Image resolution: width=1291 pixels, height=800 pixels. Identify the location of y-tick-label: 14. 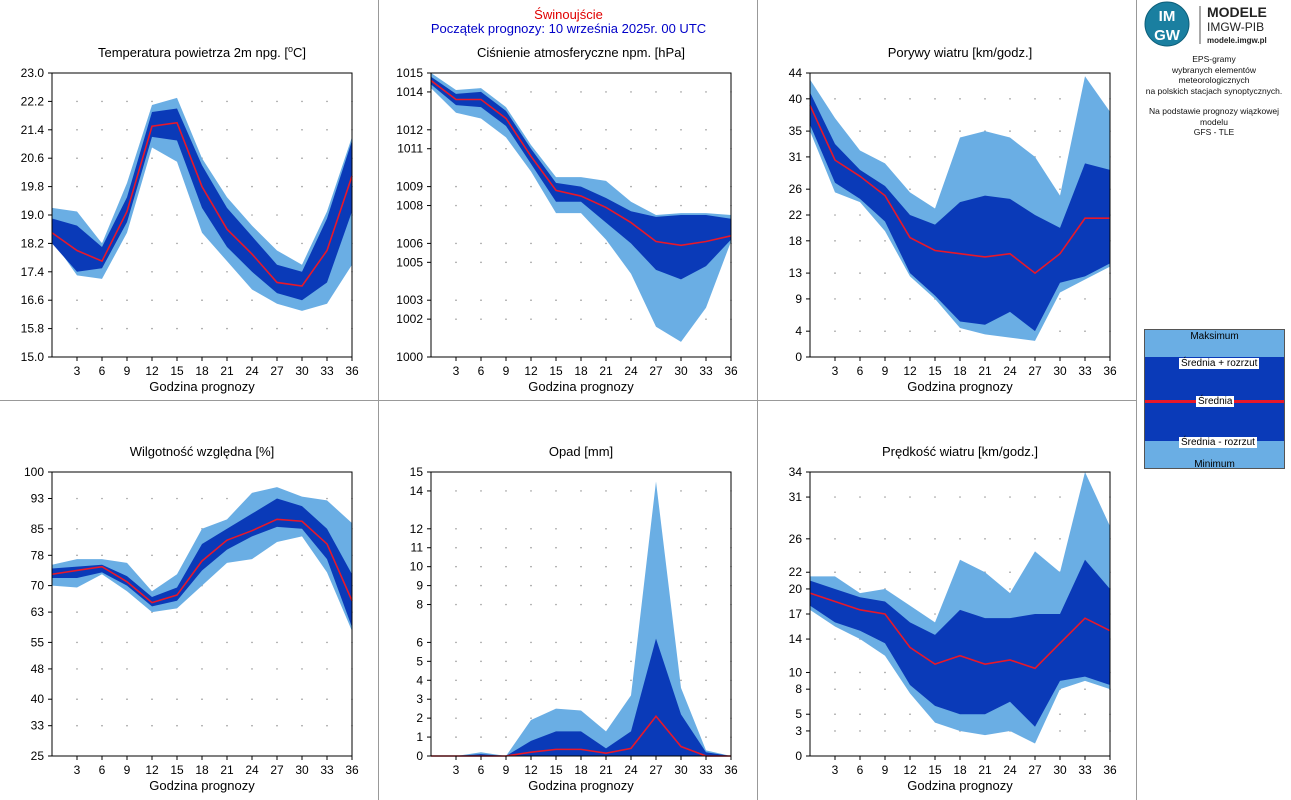
(417, 491).